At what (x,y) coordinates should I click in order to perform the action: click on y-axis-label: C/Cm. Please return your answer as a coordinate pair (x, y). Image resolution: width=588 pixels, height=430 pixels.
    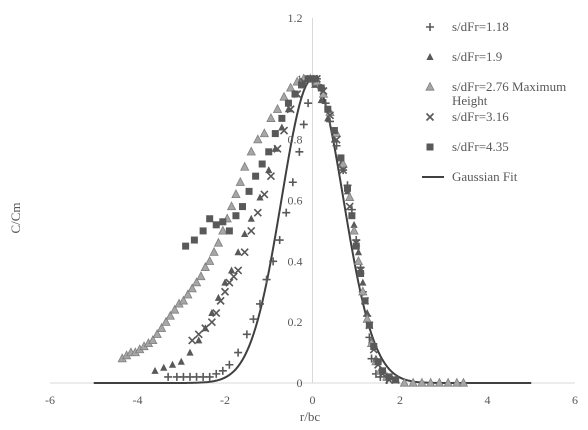
    Looking at the image, I should click on (15, 217).